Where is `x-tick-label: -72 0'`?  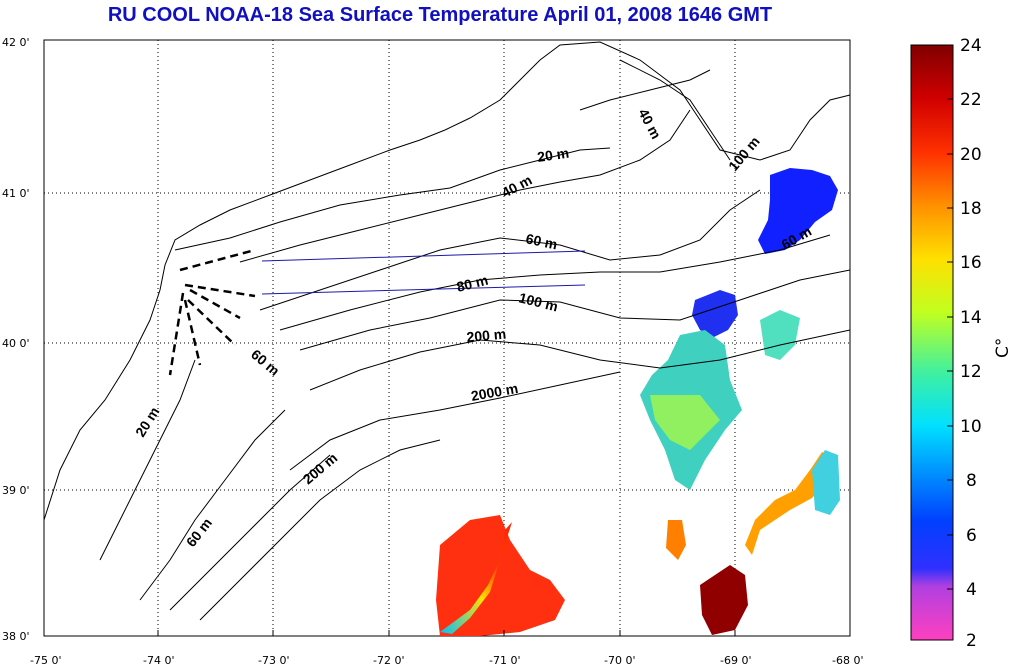
x-tick-label: -72 0' is located at coordinates (389, 660).